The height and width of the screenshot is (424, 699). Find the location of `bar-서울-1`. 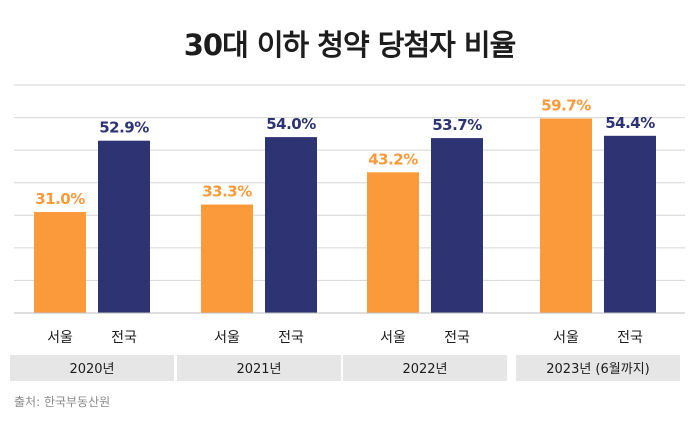

bar-서울-1 is located at coordinates (227, 258).